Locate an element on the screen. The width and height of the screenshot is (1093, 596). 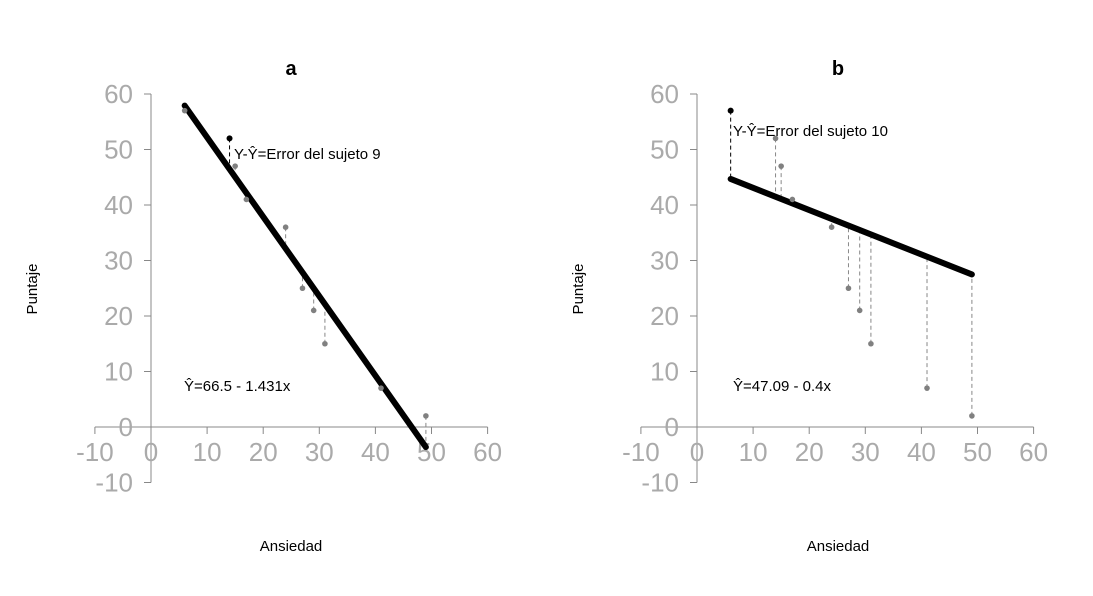
regression-equation: Ŷ=47.09 - 0.4x is located at coordinates (782, 386).